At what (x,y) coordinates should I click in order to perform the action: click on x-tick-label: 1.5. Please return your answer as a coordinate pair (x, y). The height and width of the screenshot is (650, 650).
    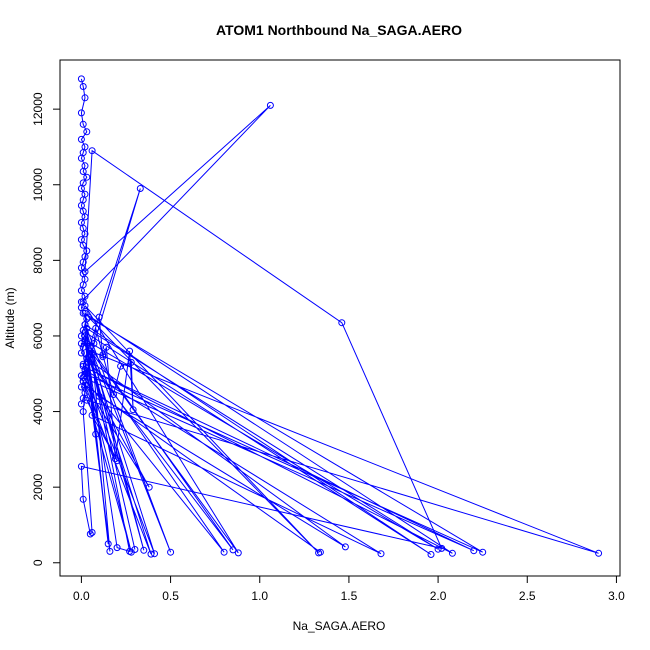
    Looking at the image, I should click on (349, 596).